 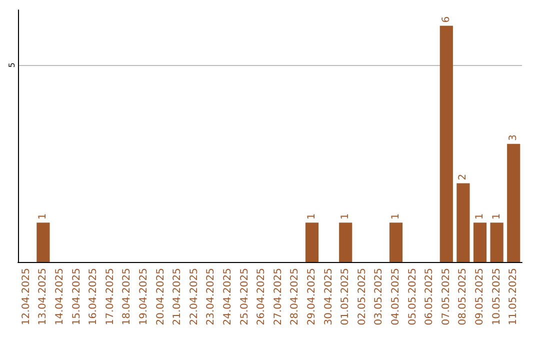 What do you see at coordinates (346, 297) in the screenshot?
I see `x-tick-label: 01.05.2025` at bounding box center [346, 297].